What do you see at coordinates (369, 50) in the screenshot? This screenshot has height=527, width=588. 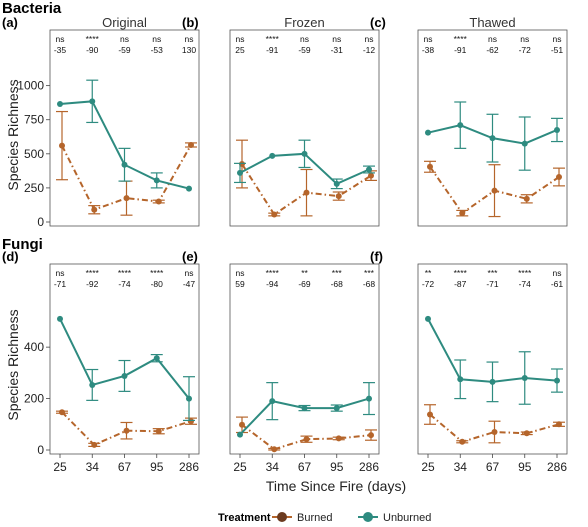 I see `percent-change: -12` at bounding box center [369, 50].